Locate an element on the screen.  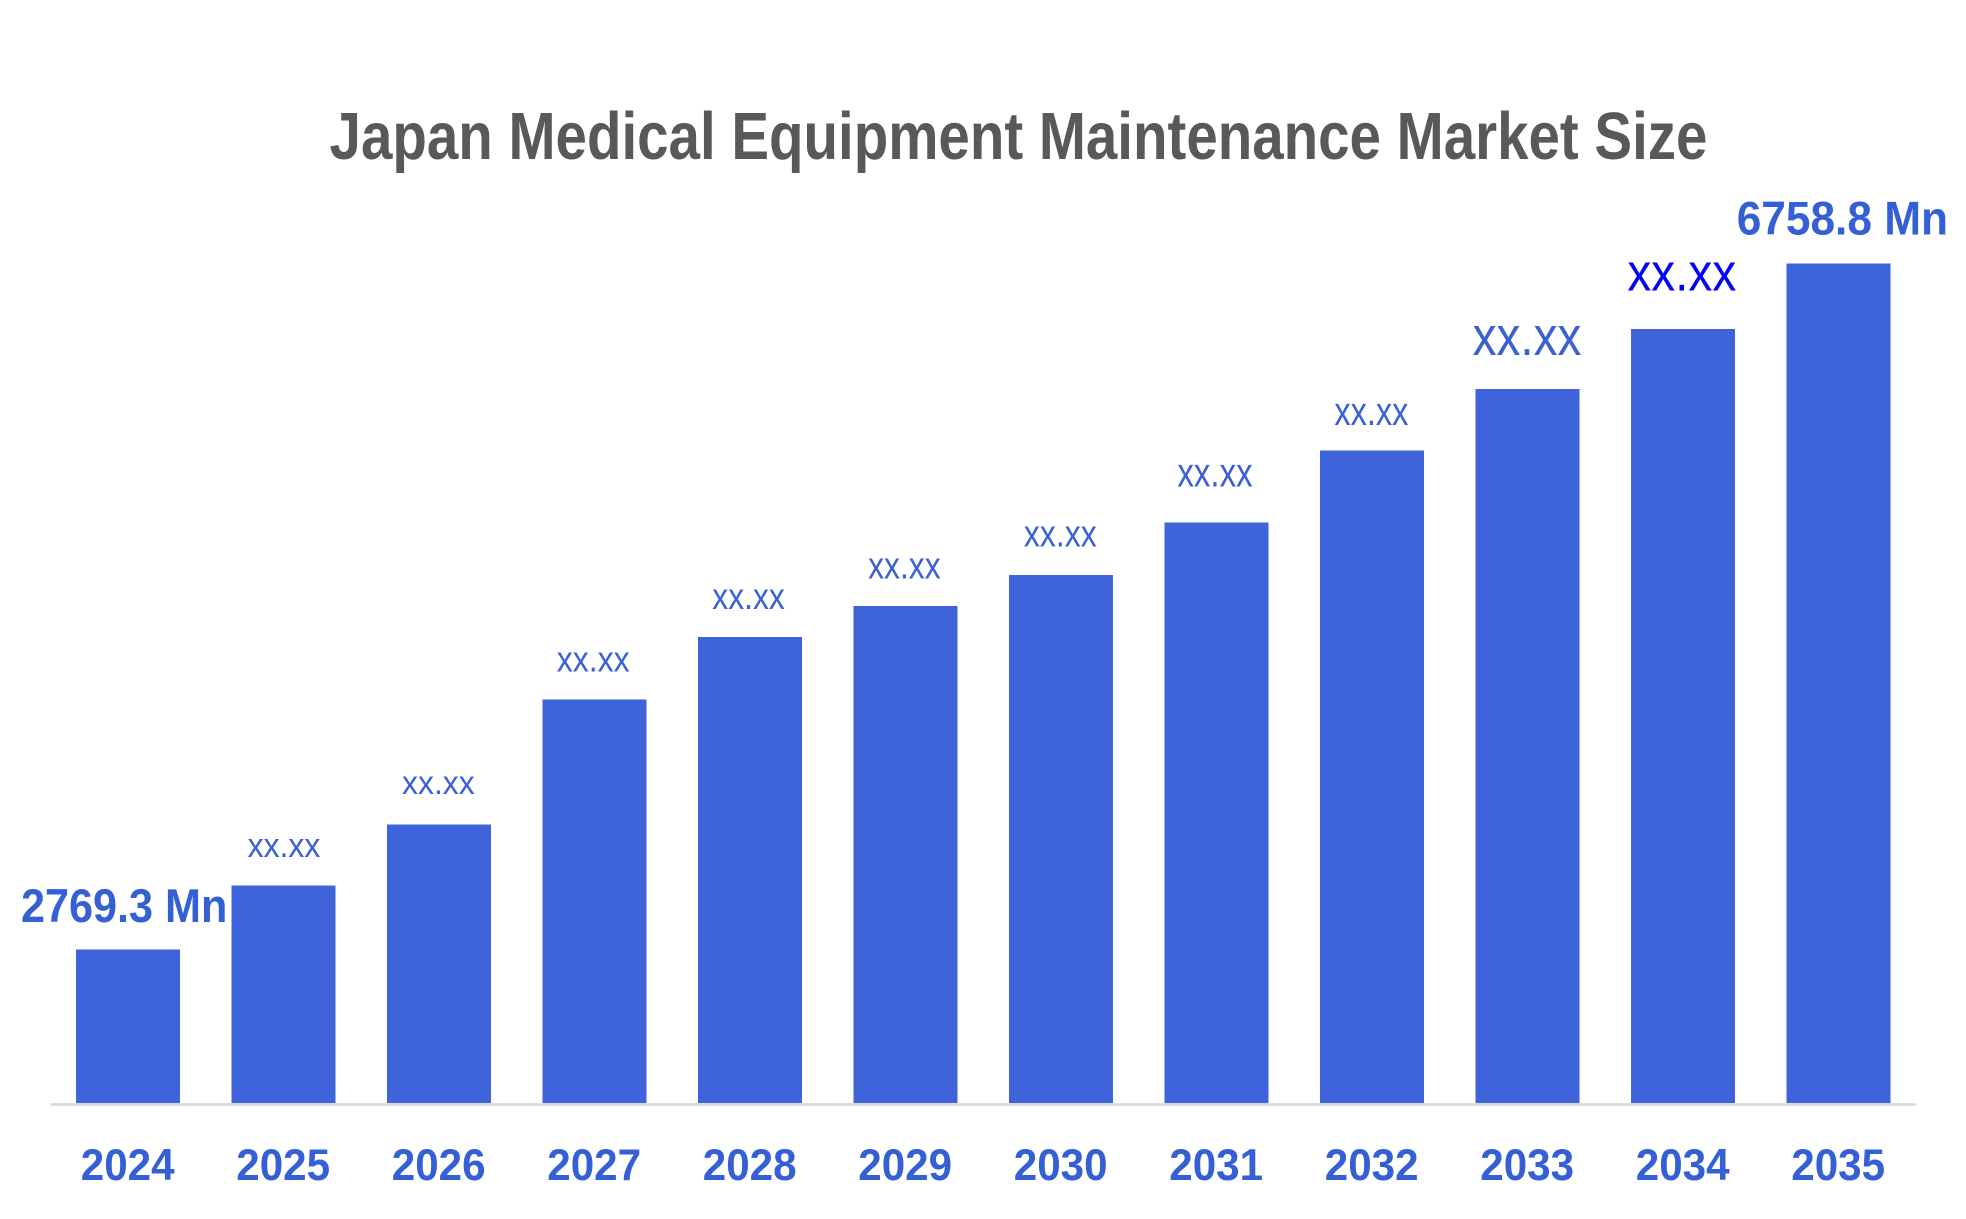
svg-text: 2027 is located at coordinates (594, 1165).